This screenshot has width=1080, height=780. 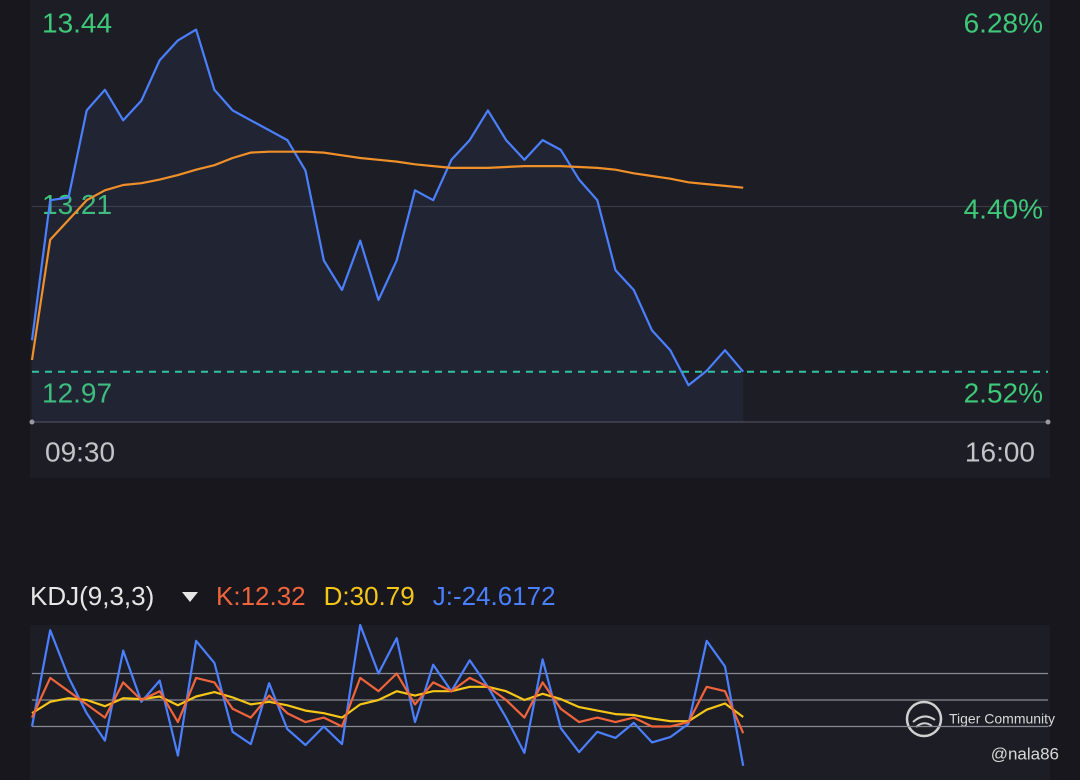 I want to click on user-handle: @nala86, so click(x=1025, y=753).